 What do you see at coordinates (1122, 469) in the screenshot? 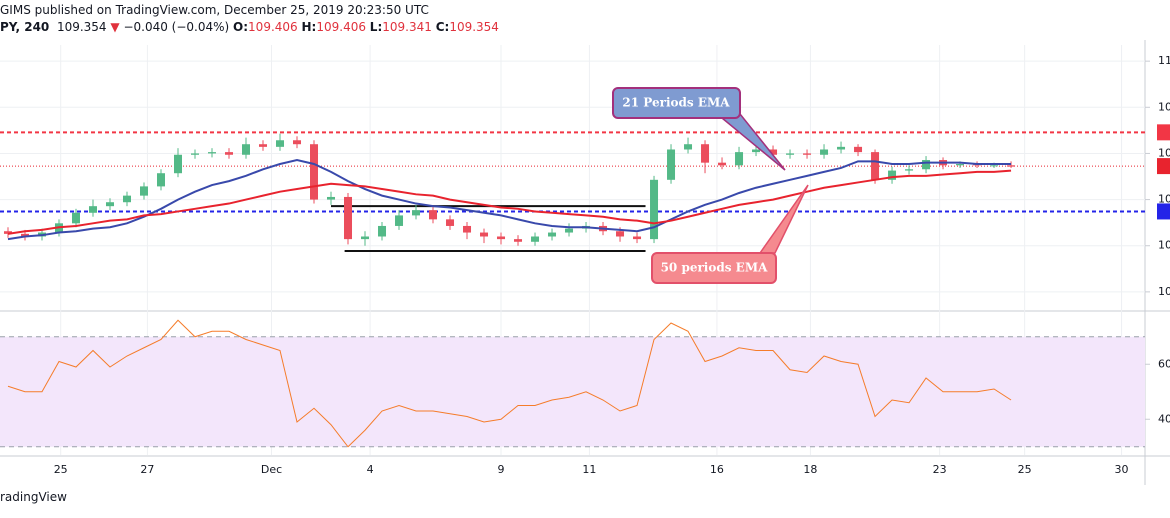
I see `x-tick-label: 30` at bounding box center [1122, 469].